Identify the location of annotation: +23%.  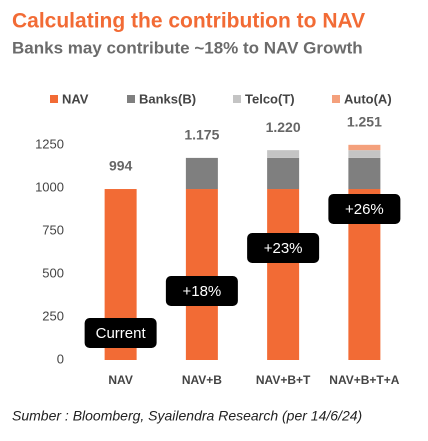
(283, 248).